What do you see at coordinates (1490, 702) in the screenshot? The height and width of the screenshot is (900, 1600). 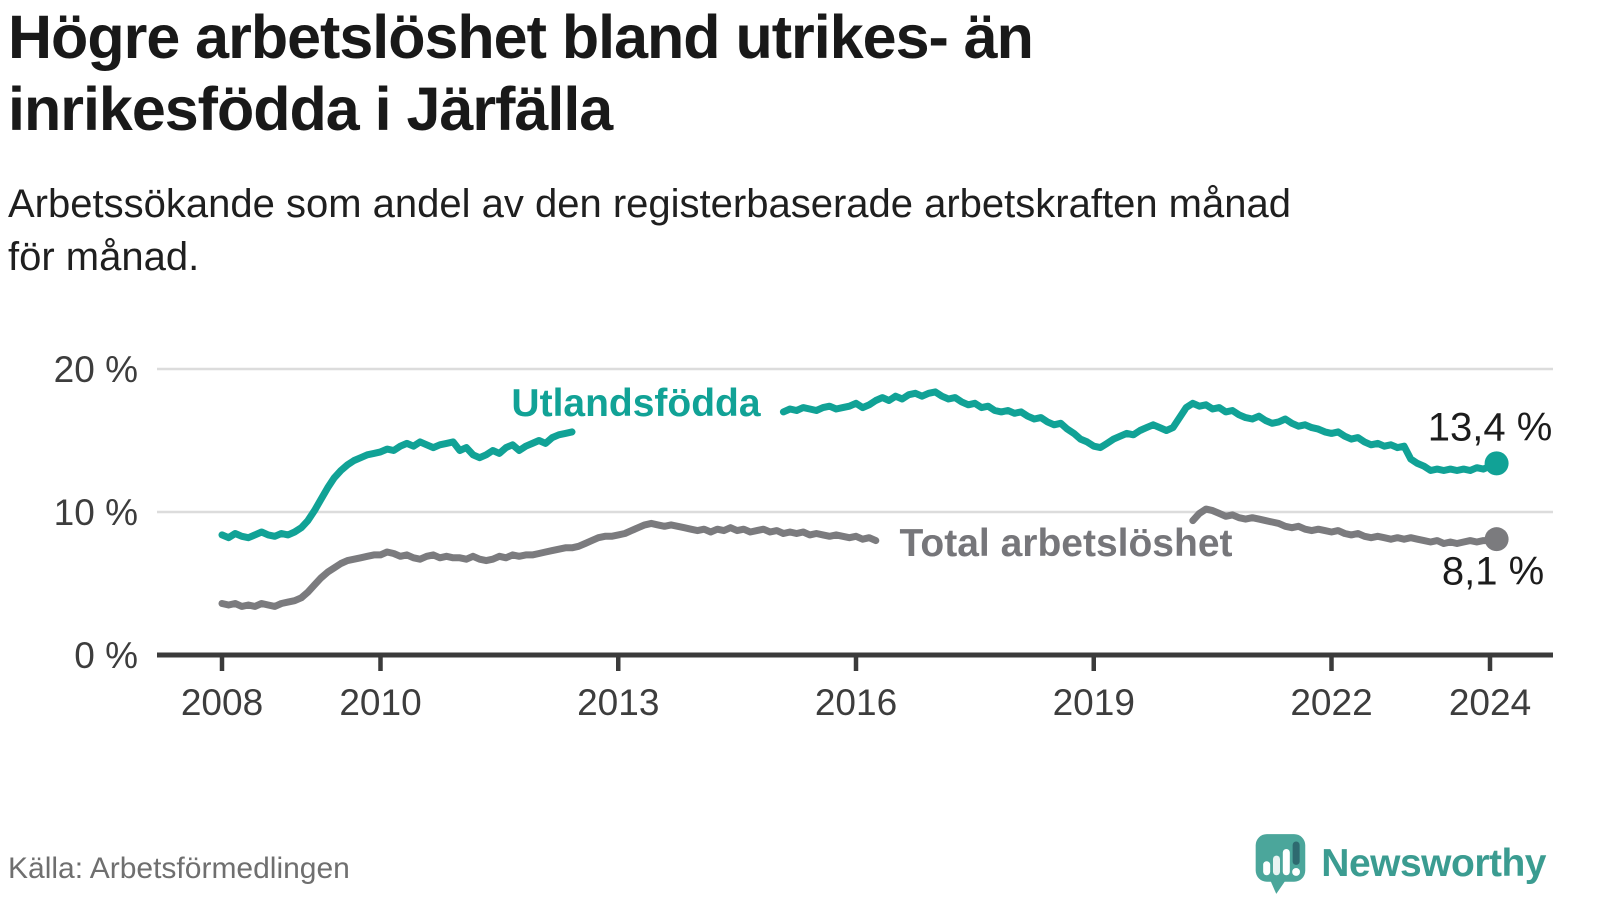 I see `x-tick-label: 2024` at bounding box center [1490, 702].